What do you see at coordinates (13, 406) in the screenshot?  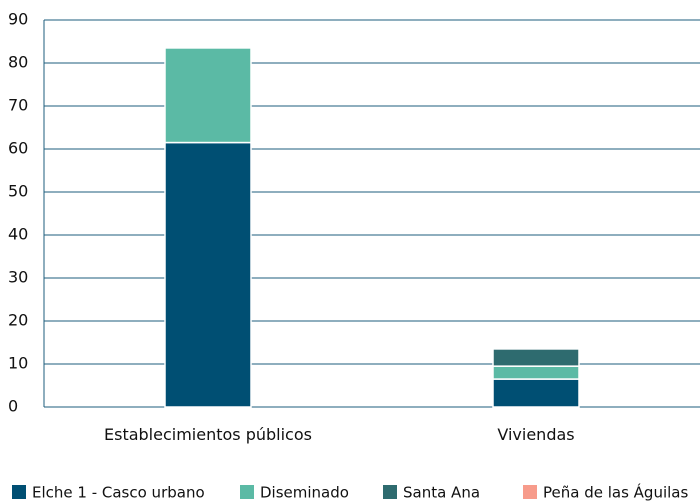 I see `y-tick-label: 0` at bounding box center [13, 406].